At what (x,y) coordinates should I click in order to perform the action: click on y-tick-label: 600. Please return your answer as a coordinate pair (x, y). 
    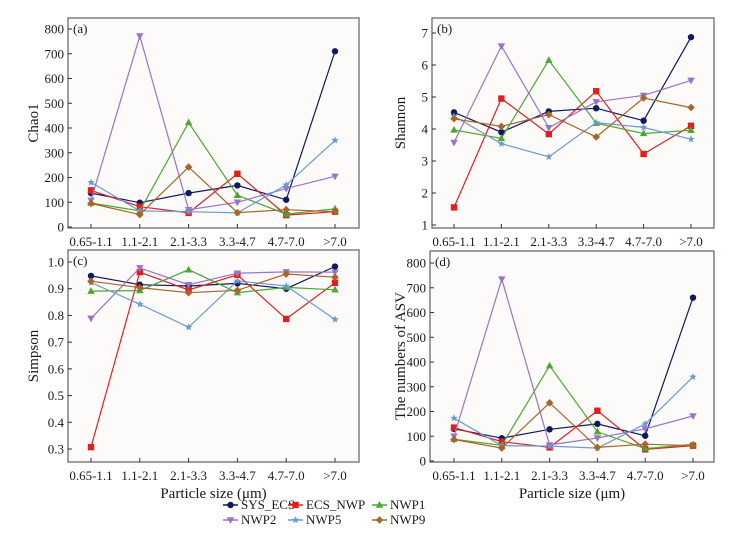
    Looking at the image, I should click on (417, 312).